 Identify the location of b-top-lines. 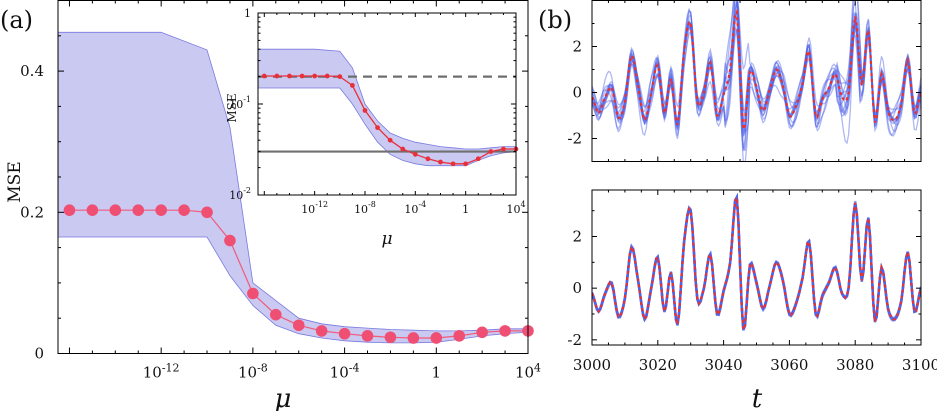
(756, 81).